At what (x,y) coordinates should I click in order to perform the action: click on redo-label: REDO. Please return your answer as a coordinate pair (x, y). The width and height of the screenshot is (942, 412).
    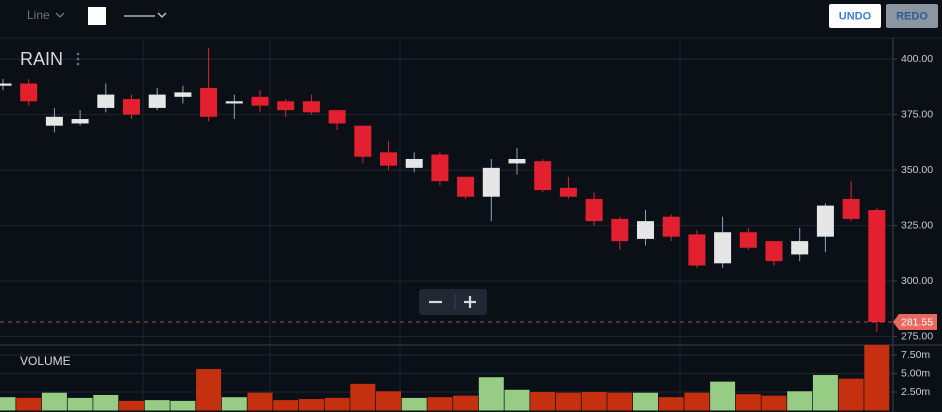
    Looking at the image, I should click on (912, 16).